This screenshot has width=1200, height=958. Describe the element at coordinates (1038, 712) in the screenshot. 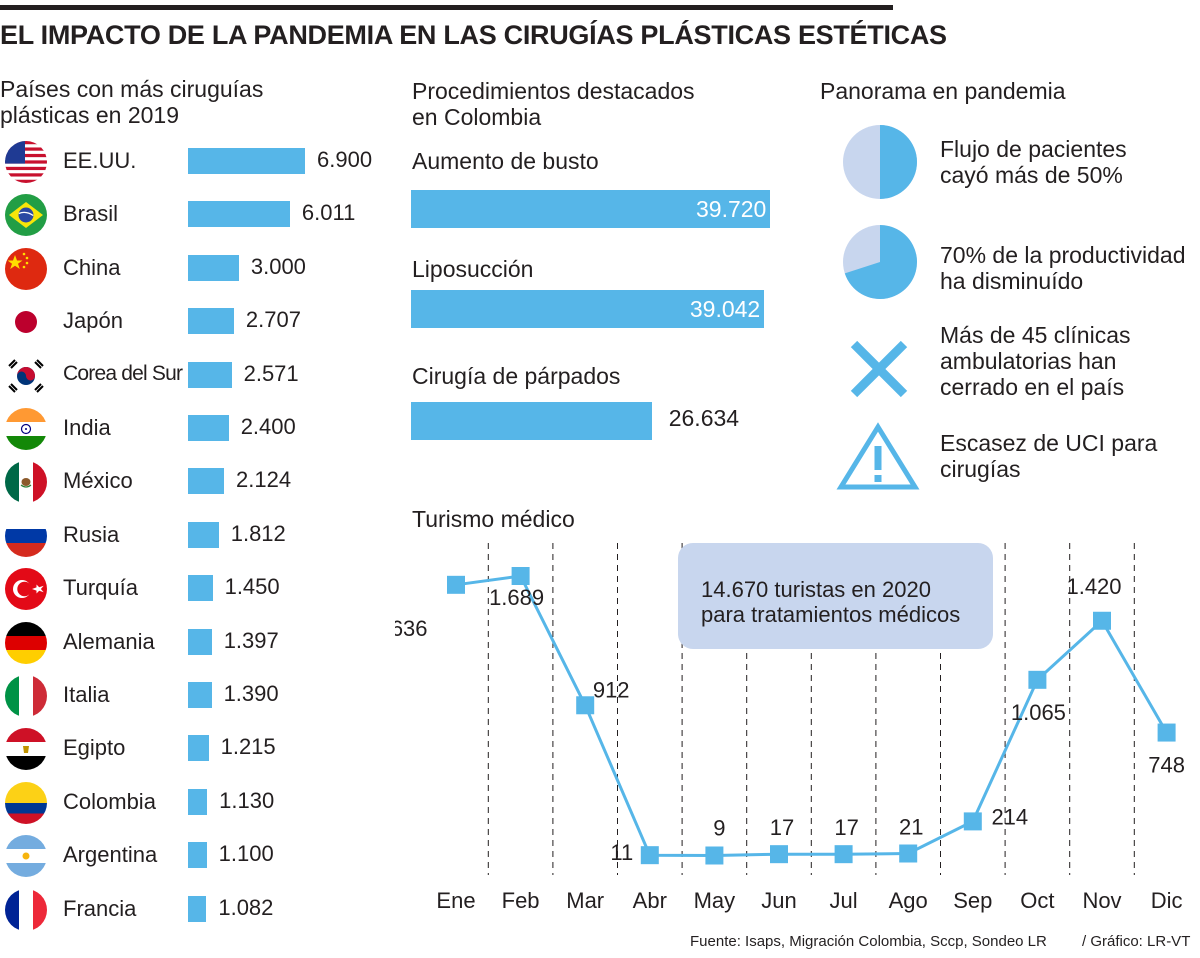

I see `data-value-label: 1.065` at that location.